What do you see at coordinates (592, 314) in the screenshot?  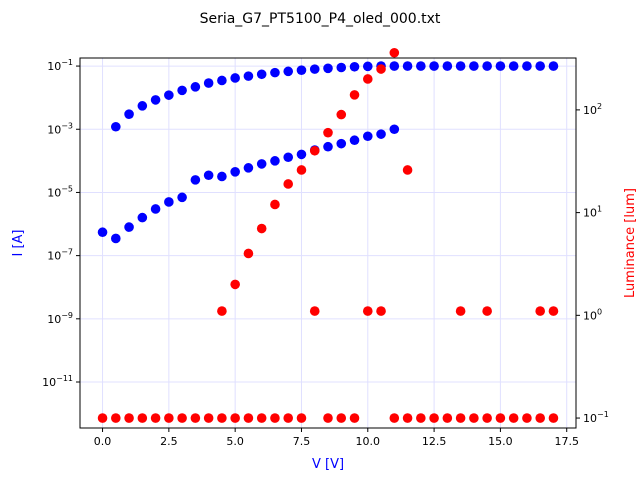 I see `y-right-tick-label: 10⁰` at bounding box center [592, 314].